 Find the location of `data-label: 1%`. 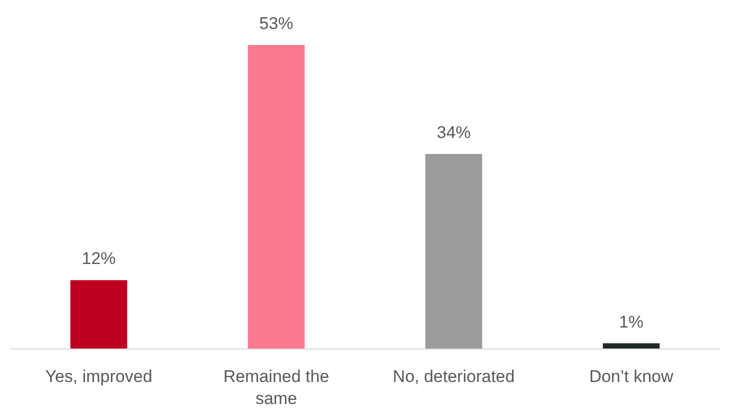

data-label: 1% is located at coordinates (631, 322).